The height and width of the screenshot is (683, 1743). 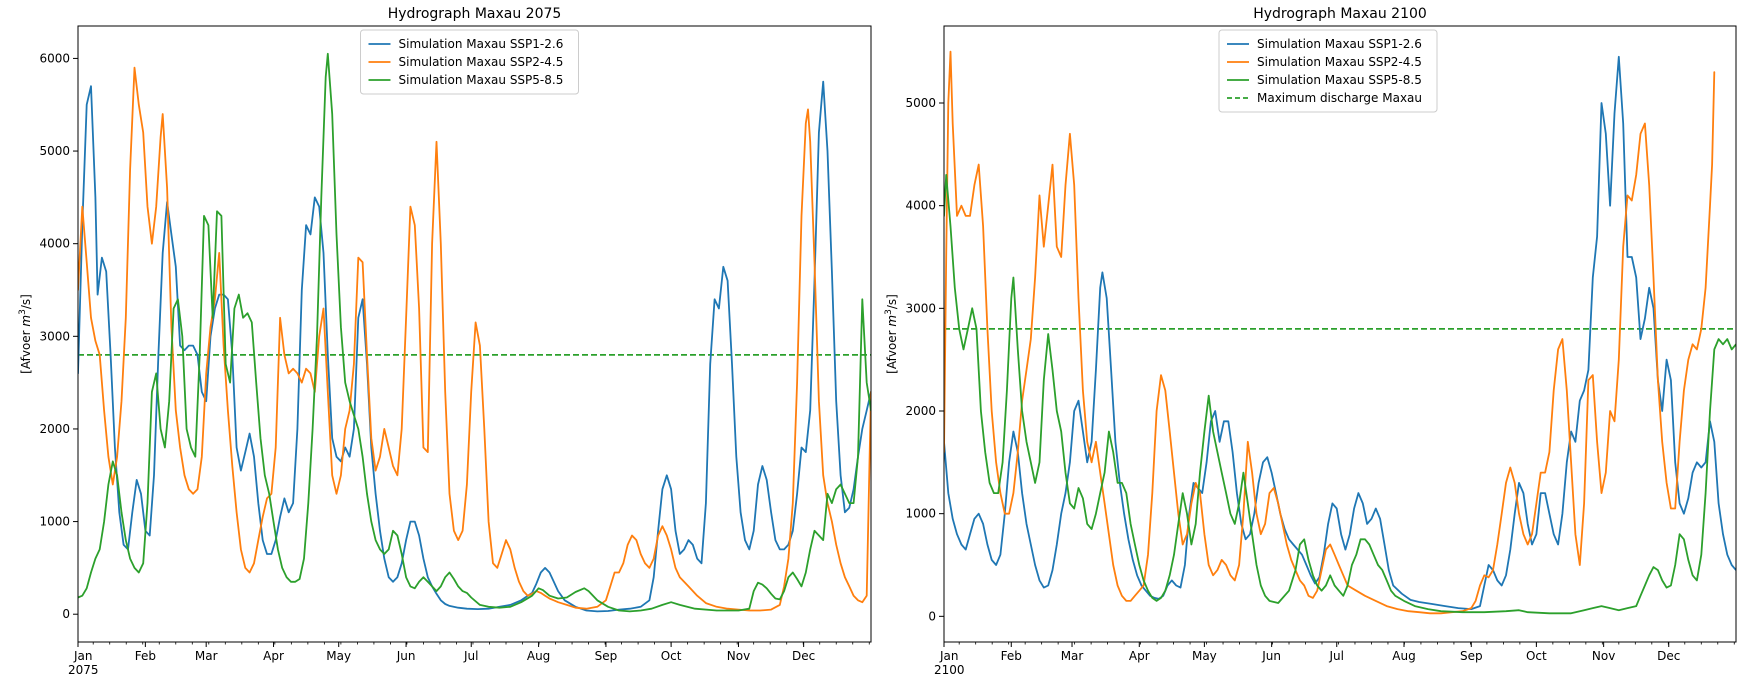 I want to click on x-tick-year-label: 2100, so click(x=949, y=670).